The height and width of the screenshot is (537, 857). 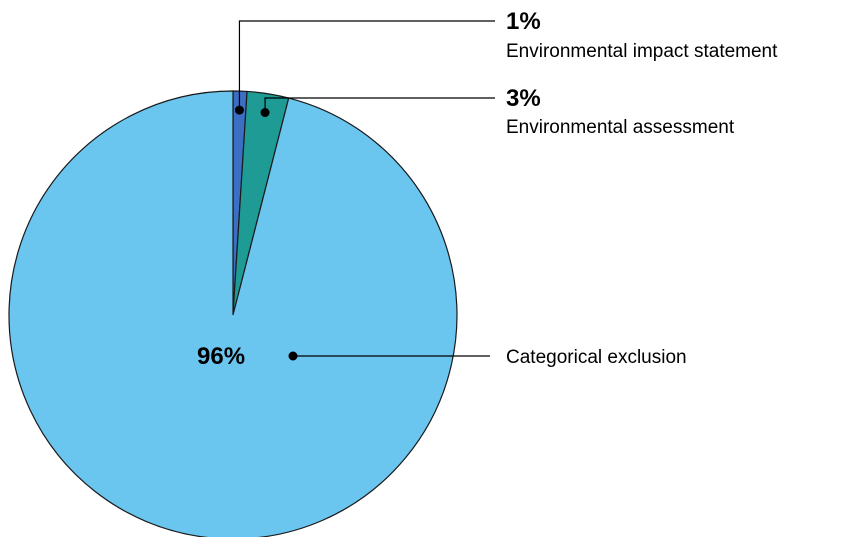 I want to click on leader-line-ea, so click(x=379, y=105).